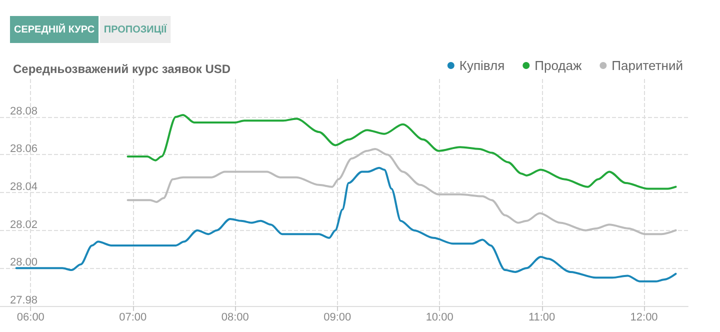  Describe the element at coordinates (235, 318) in the screenshot. I see `x-tick-label: 08:00` at that location.